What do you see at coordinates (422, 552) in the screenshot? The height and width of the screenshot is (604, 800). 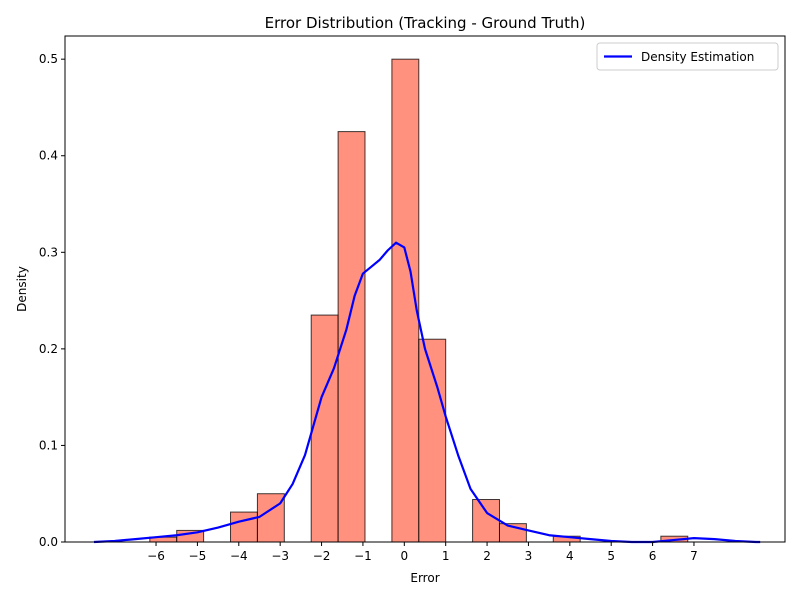 I see `x-axis-ticks: −6 −5 −4 −3 −2 −1 0 1 2 3 4 5 6 7` at bounding box center [422, 552].